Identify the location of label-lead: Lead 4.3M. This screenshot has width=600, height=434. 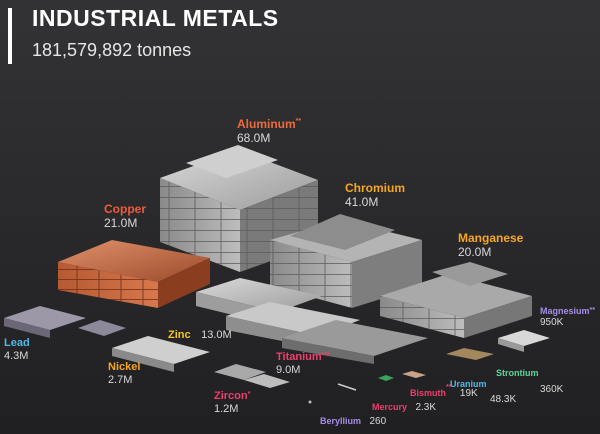
(17, 349).